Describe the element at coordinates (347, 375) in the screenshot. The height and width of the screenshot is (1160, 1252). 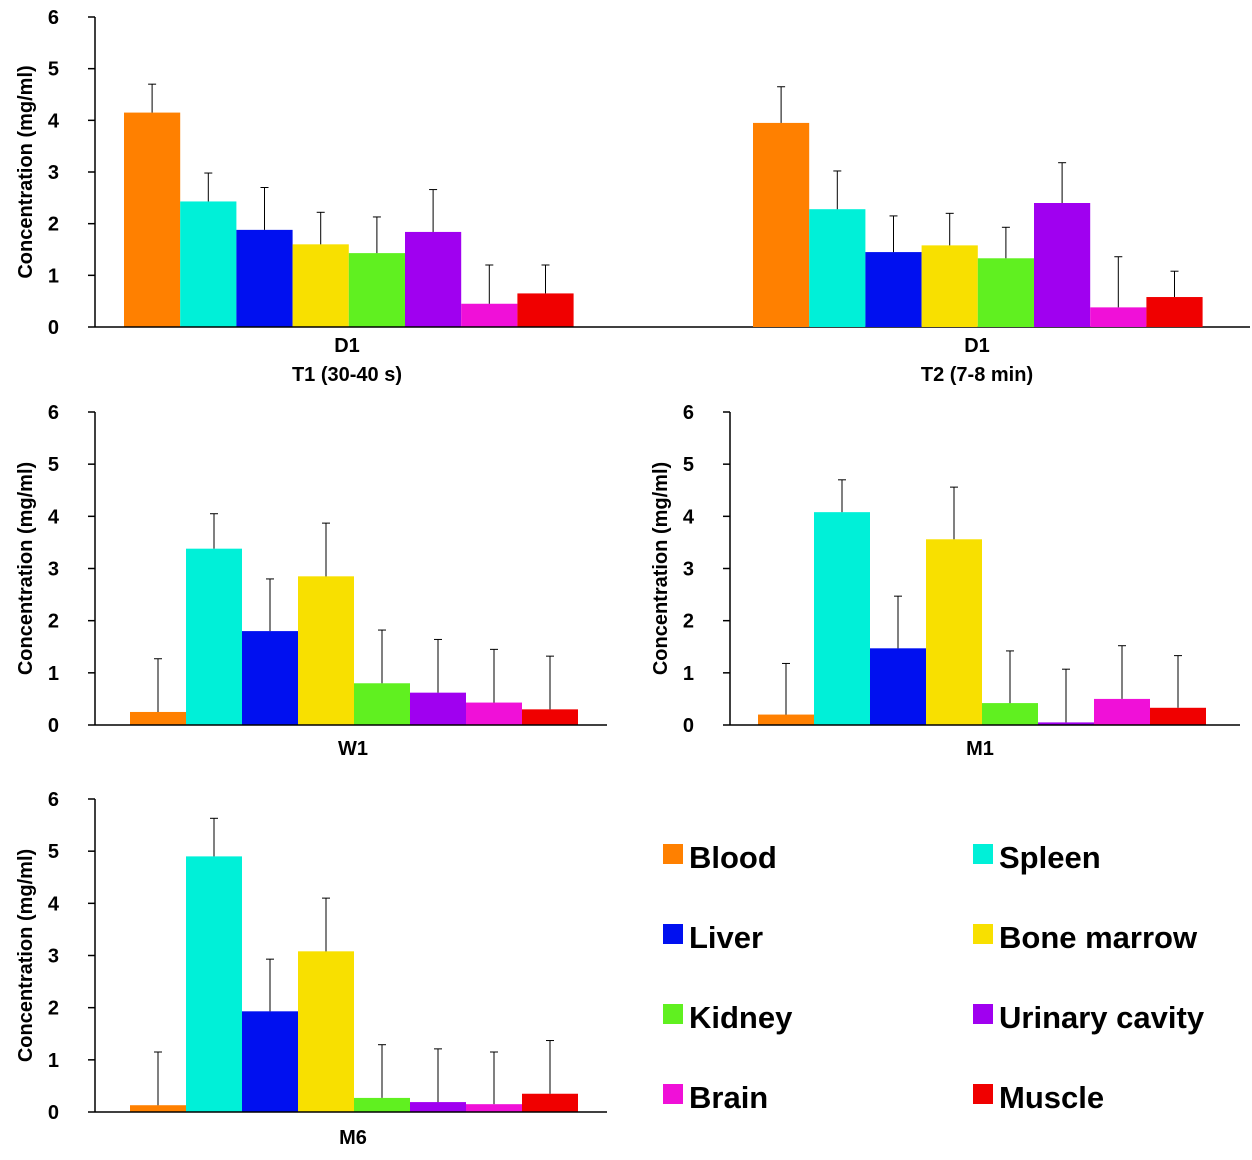
I see `x-axis-label: T1 (30-40 s)` at that location.